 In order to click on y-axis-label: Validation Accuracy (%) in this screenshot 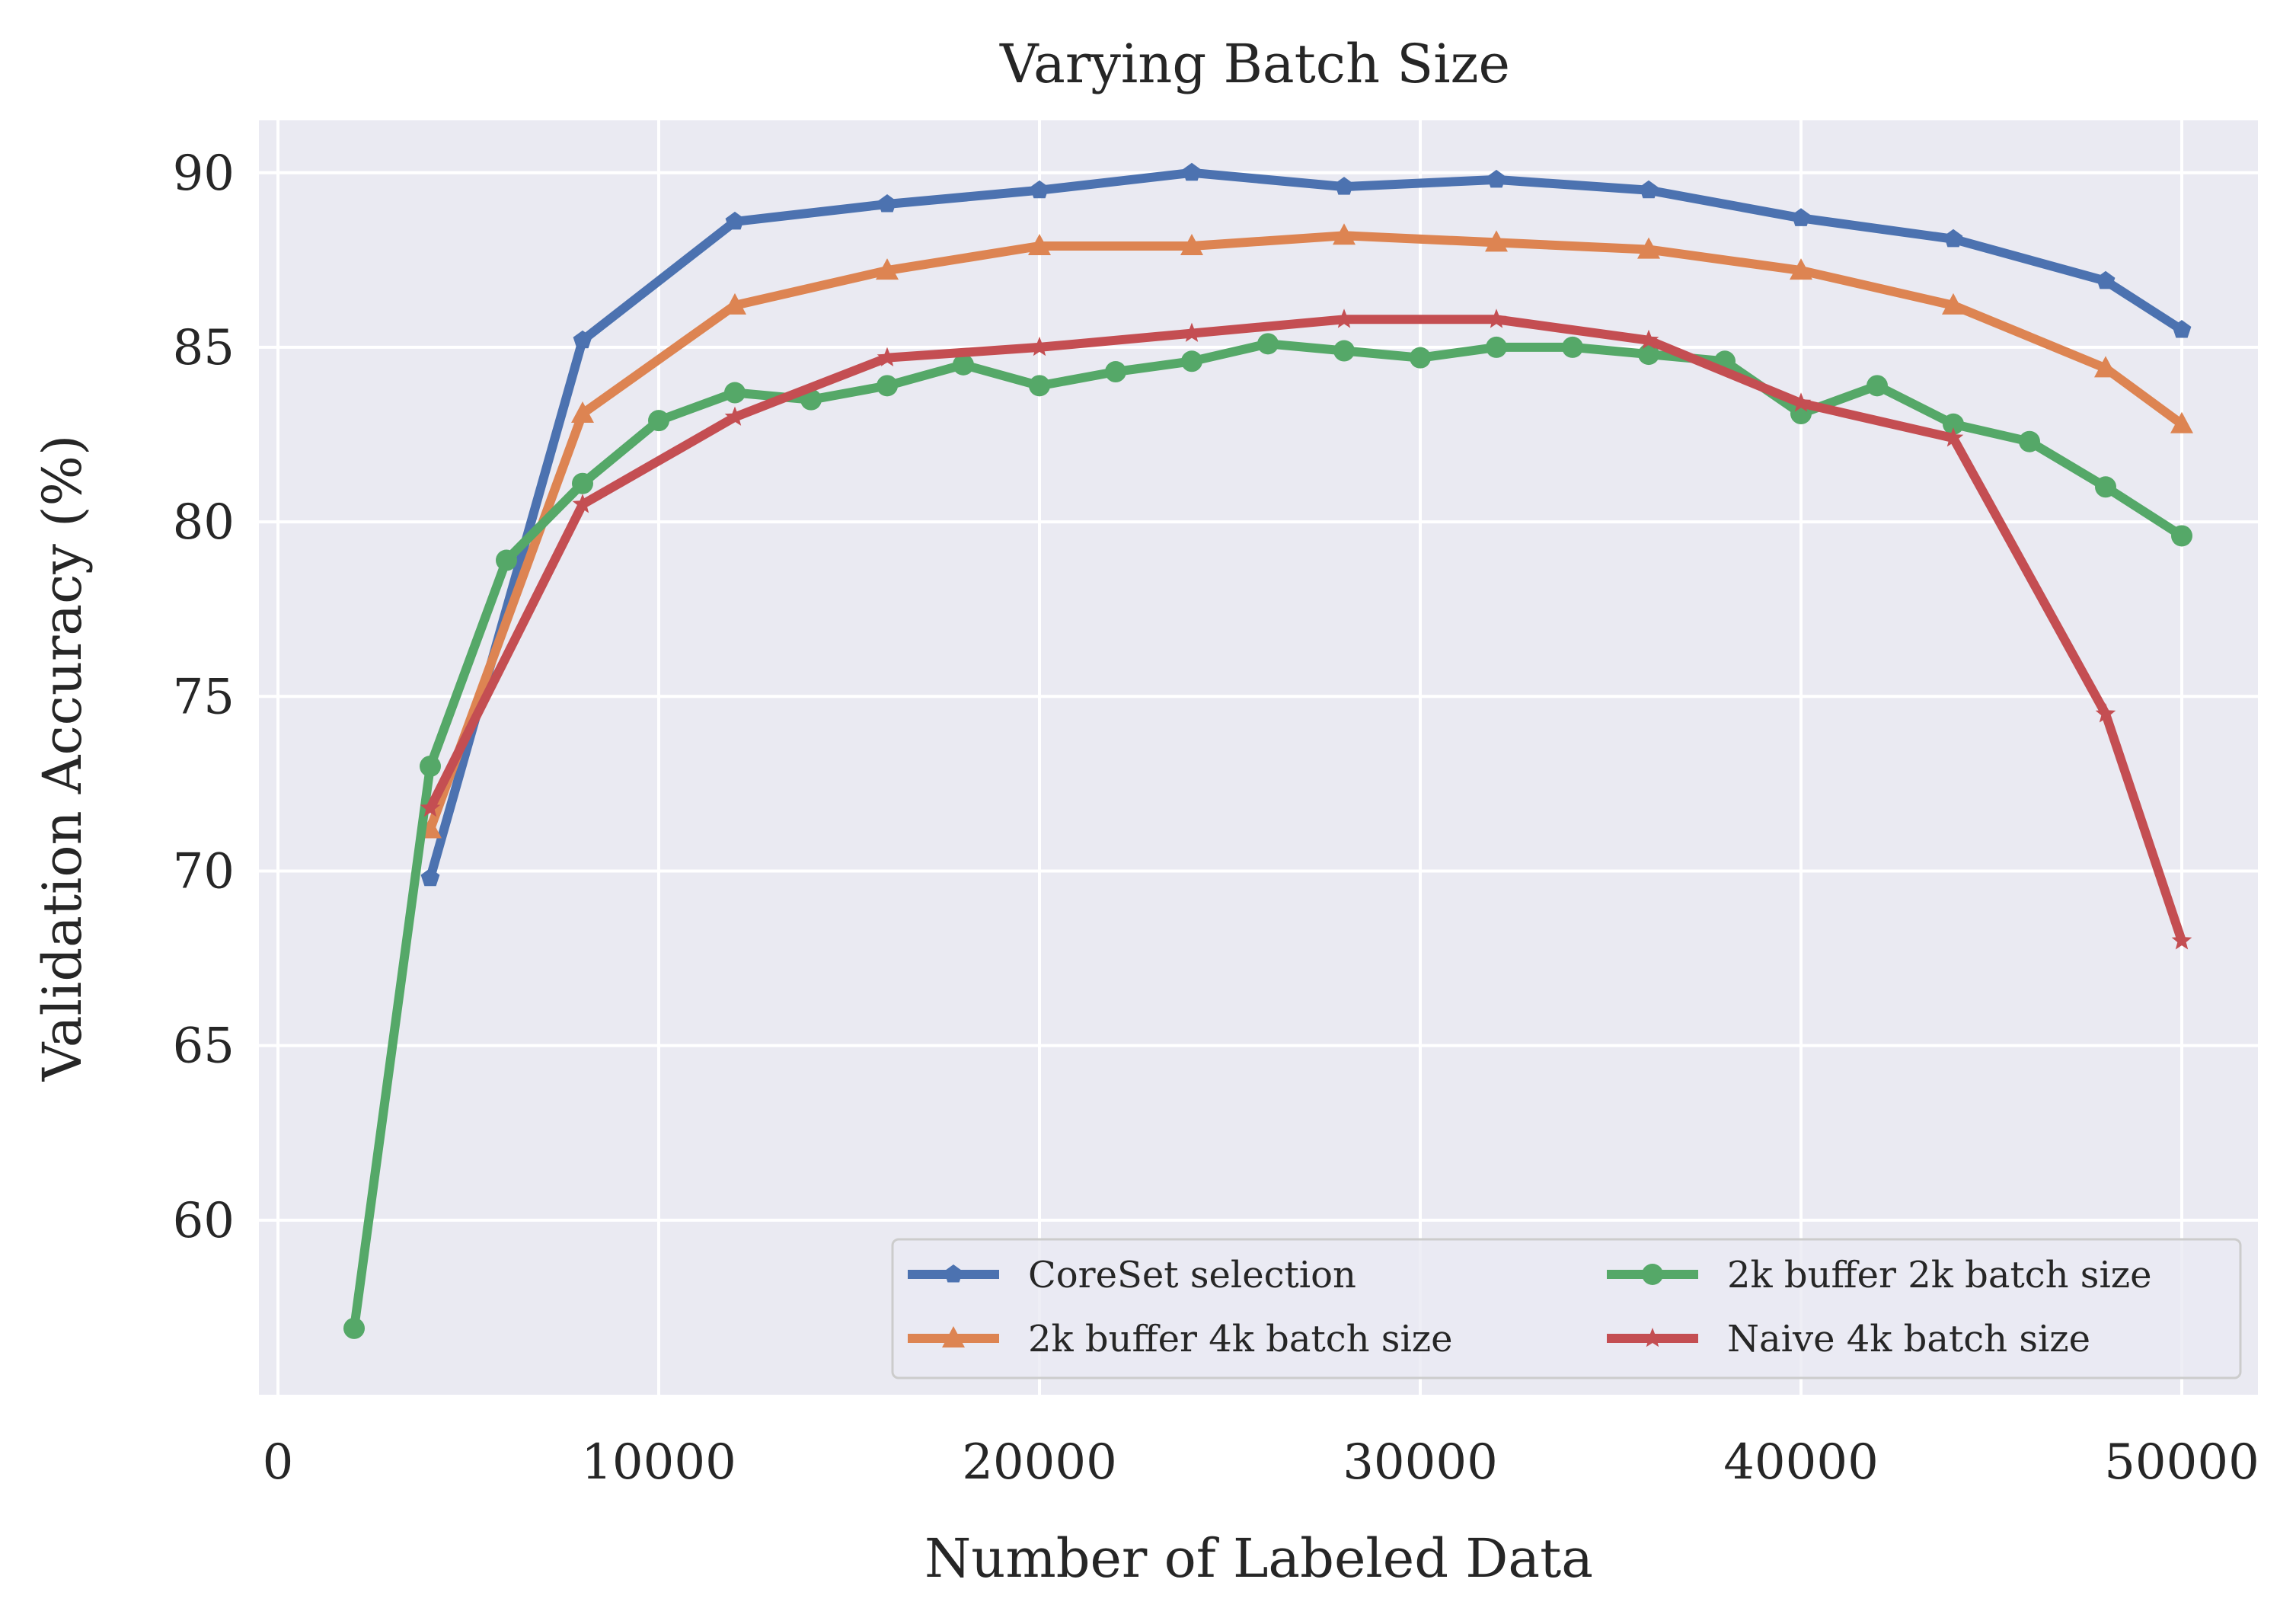, I will do `click(63, 759)`.